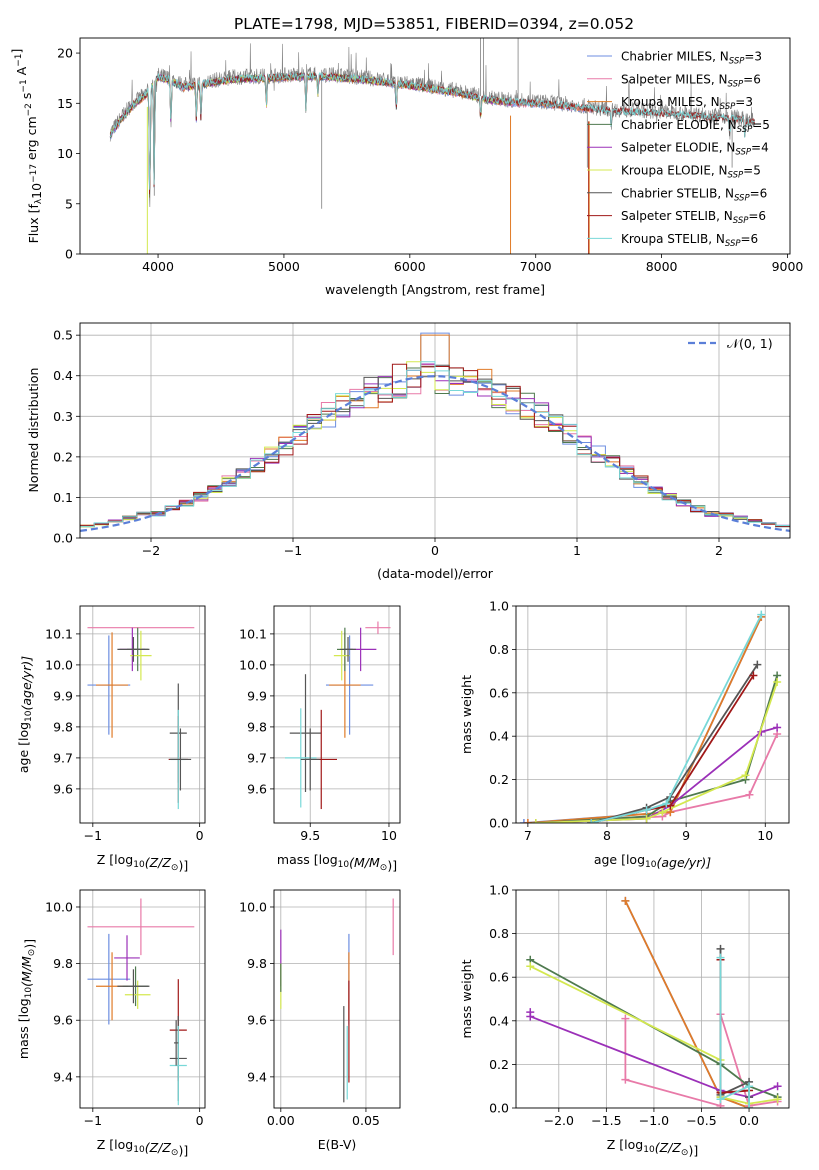 Image resolution: width=819 pixels, height=1170 pixels. What do you see at coordinates (435, 289) in the screenshot?
I see `x-axis-label: wavelength [Angstrom, rest frame]` at bounding box center [435, 289].